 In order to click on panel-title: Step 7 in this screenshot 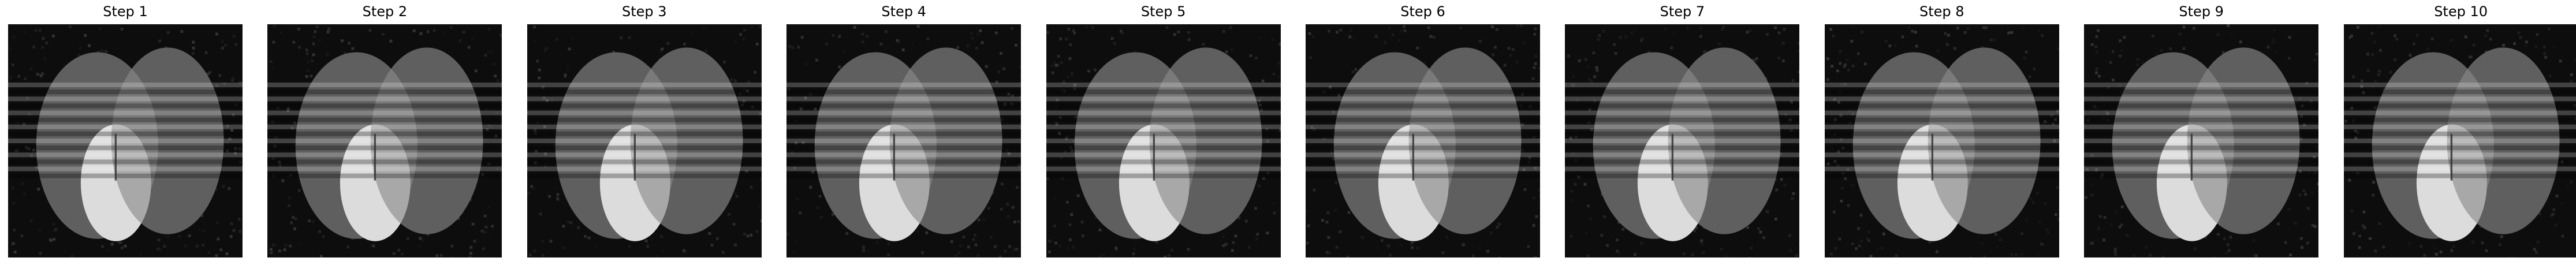, I will do `click(1682, 11)`.